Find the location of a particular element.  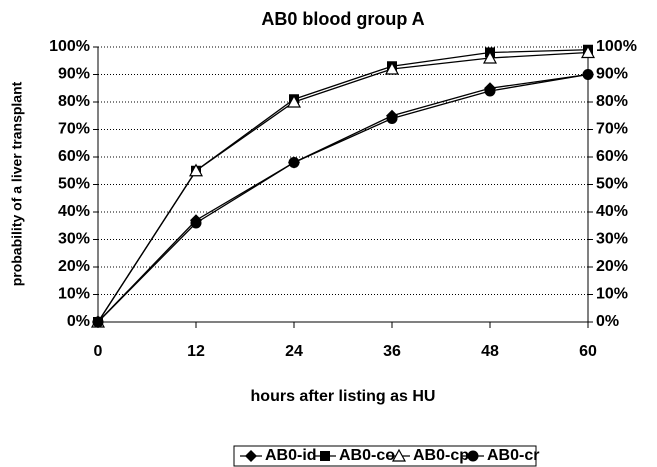

legend-label: AB0-id is located at coordinates (291, 455).